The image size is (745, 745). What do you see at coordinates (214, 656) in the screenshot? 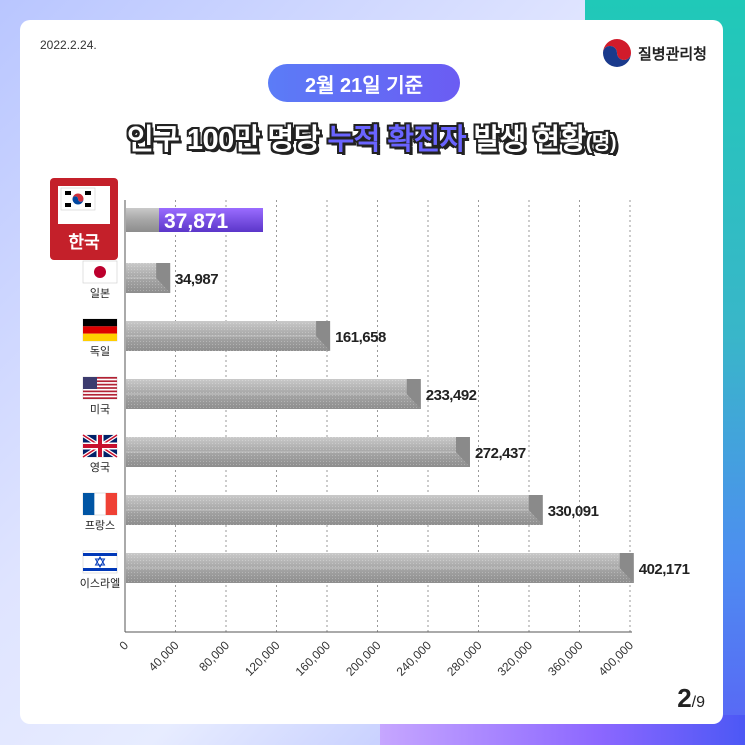
I see `x-tick-label: 80,000` at bounding box center [214, 656].